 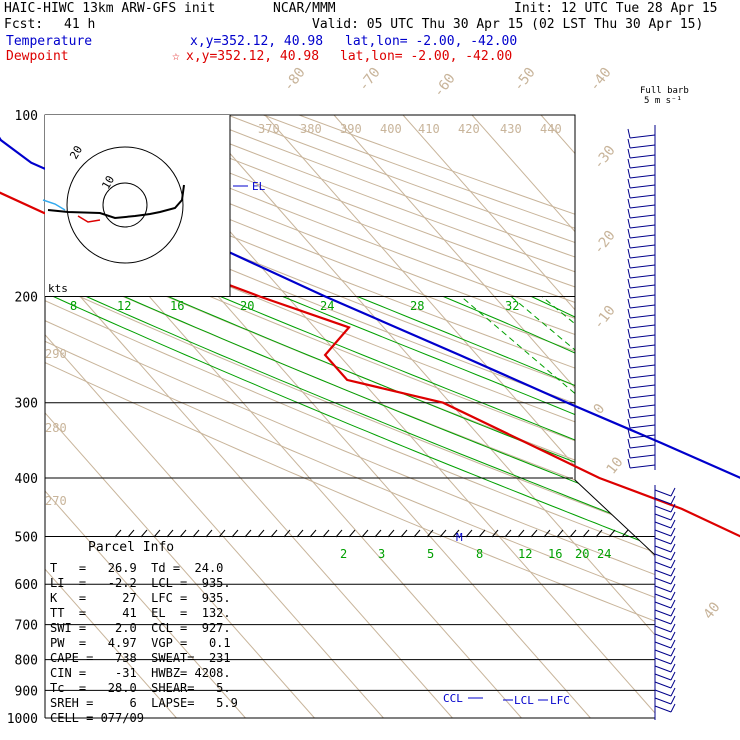 What do you see at coordinates (176, 56) in the screenshot?
I see `dewpoint-star-icon: ☆` at bounding box center [176, 56].